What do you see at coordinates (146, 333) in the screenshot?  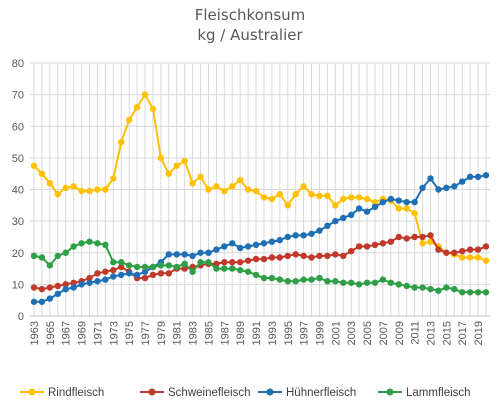 I see `x-tick-label: 1977` at bounding box center [146, 333].